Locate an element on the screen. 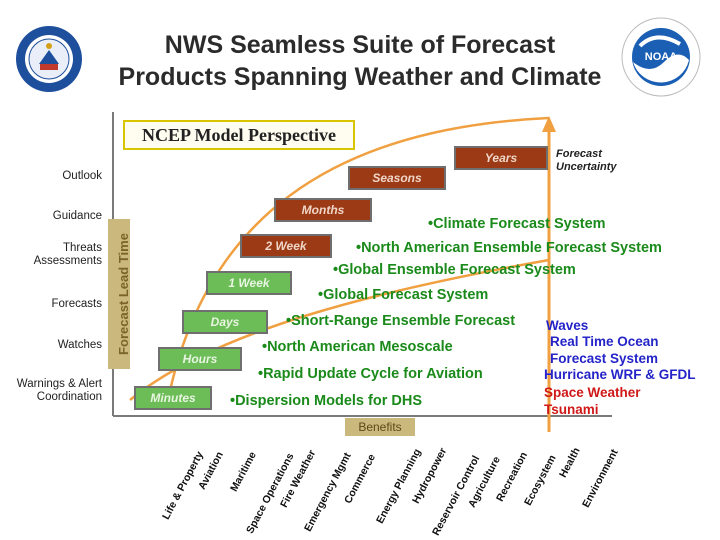 This screenshot has width=720, height=540. uncertainty-arrowhead is located at coordinates (549, 124).